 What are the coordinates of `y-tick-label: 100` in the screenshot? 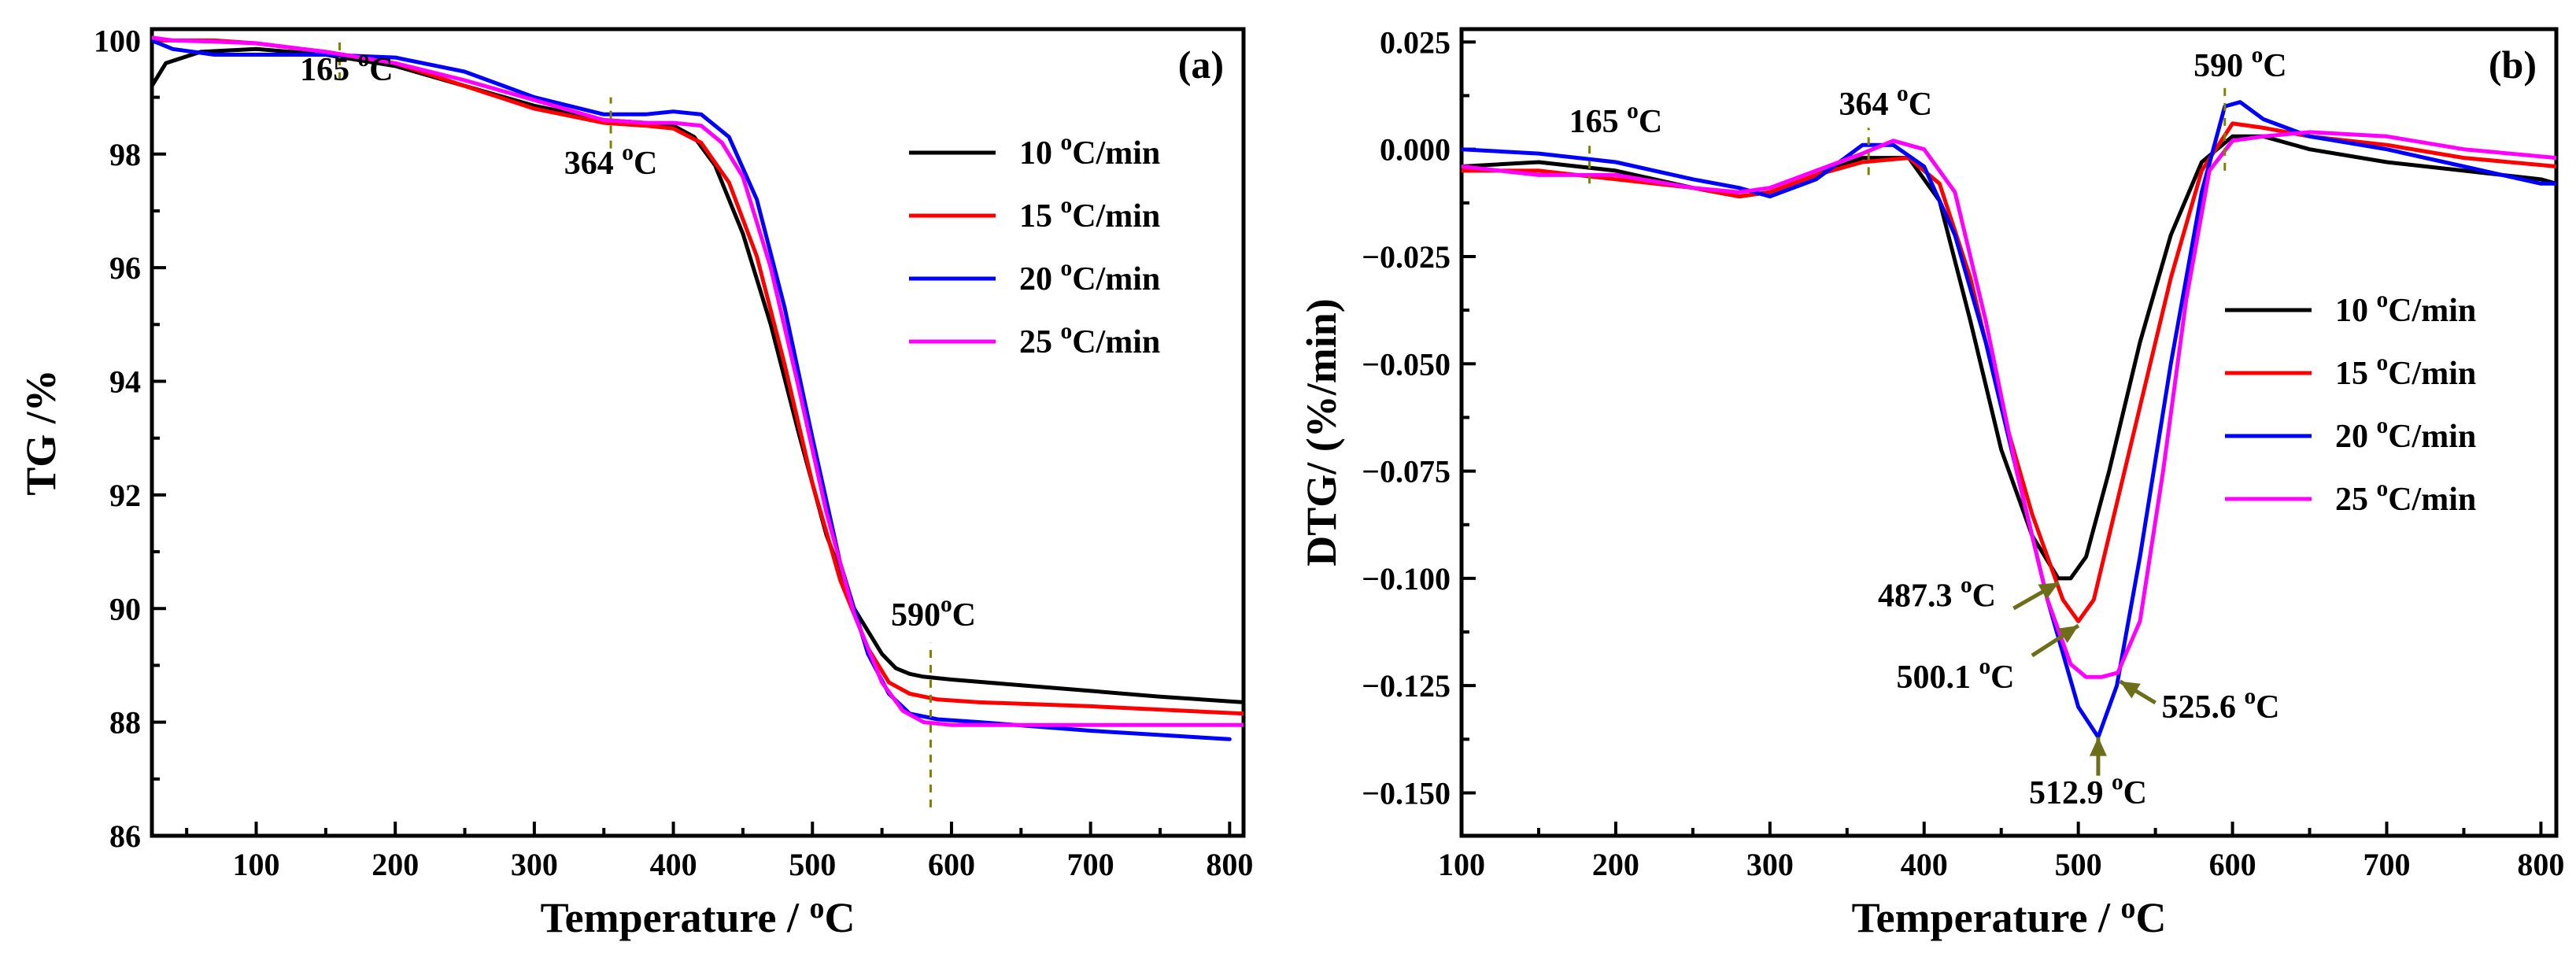 It's located at (117, 40).